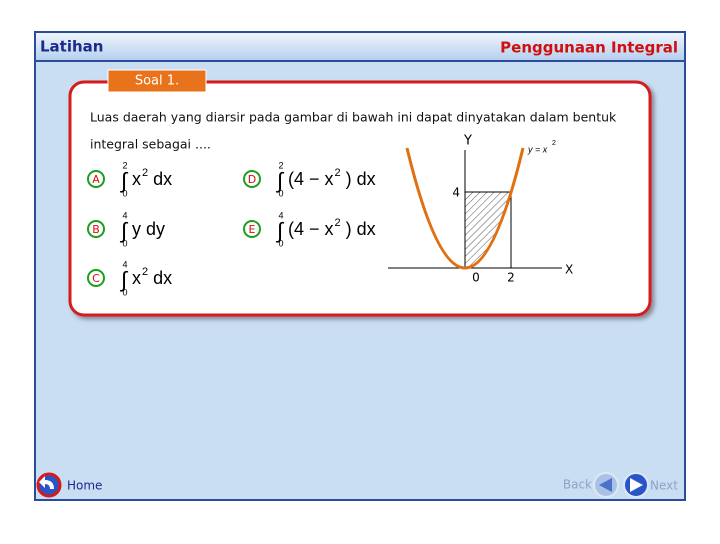  I want to click on option-letter: D, so click(252, 179).